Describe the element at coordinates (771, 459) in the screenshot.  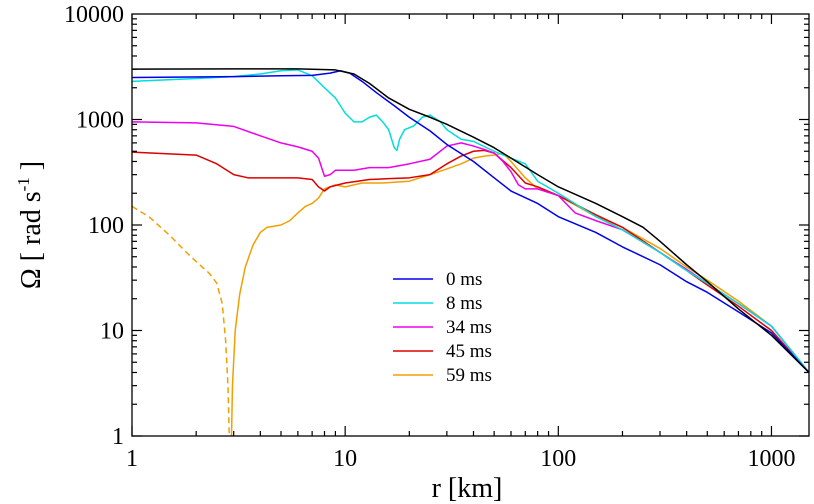
I see `x-tick-label: 1000` at that location.